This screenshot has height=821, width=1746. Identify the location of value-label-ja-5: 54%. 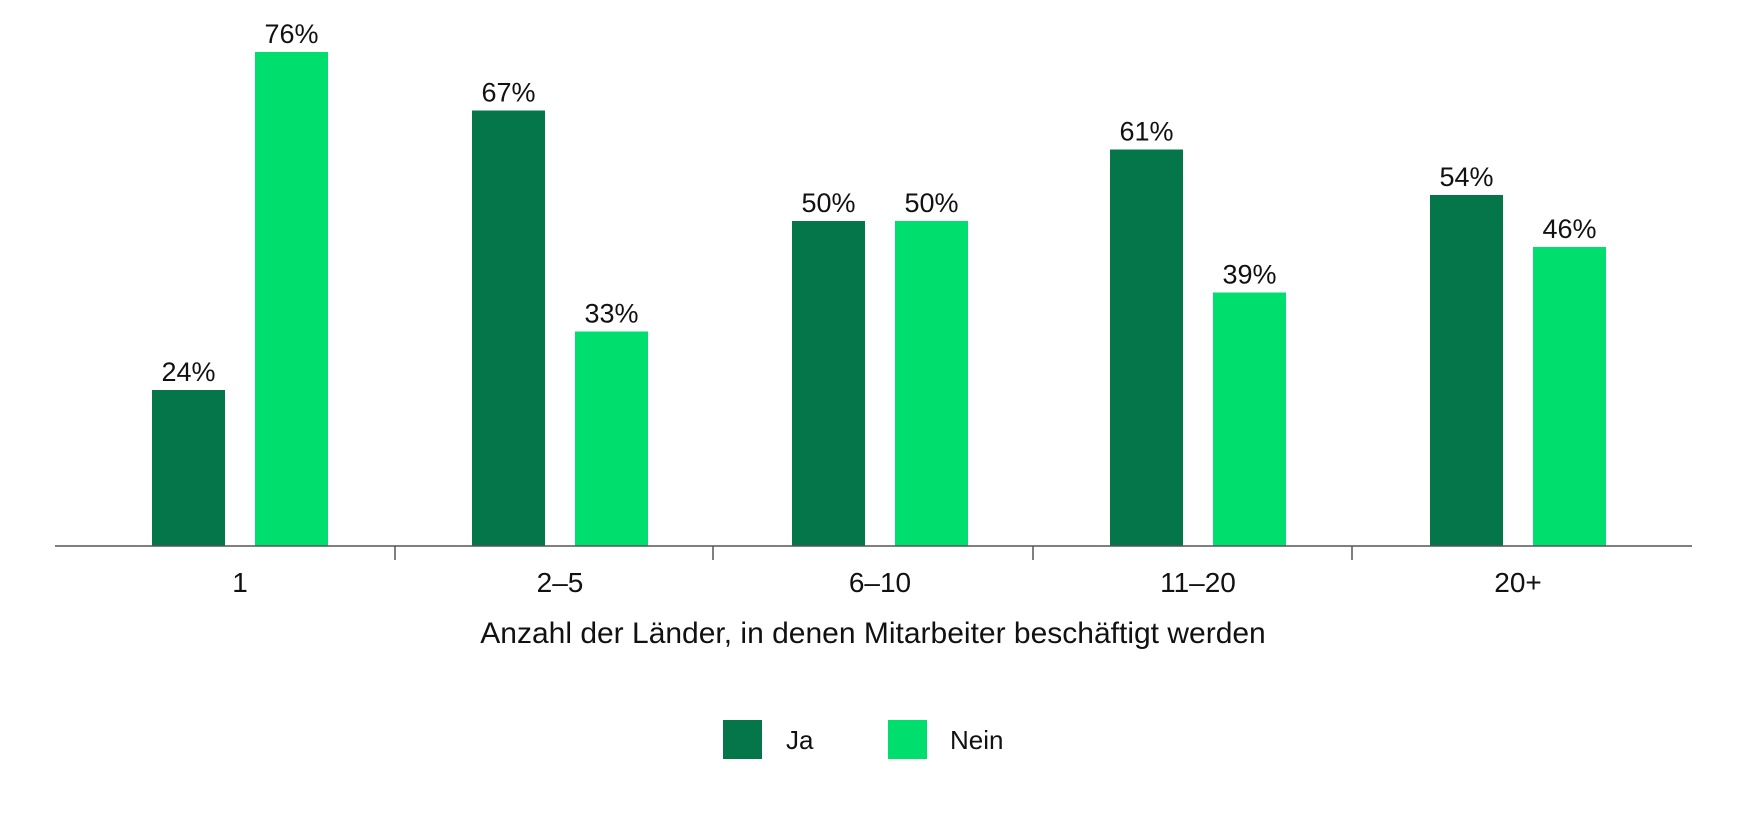
(1466, 177).